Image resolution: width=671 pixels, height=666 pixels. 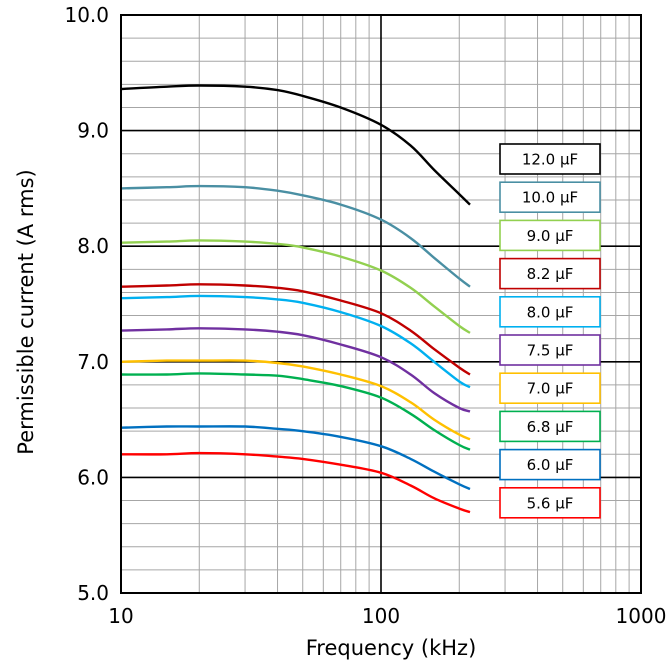 I want to click on y-tick-label: 6.0, so click(x=93, y=477).